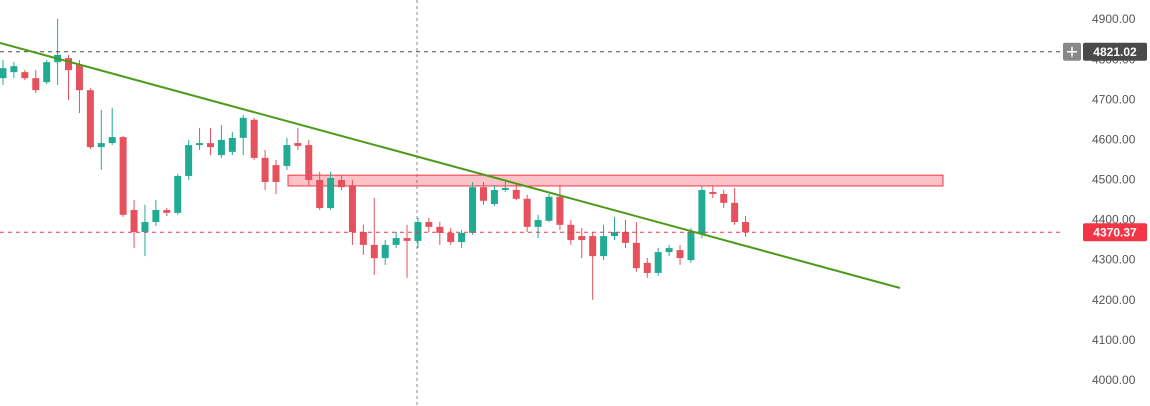 Image resolution: width=1150 pixels, height=406 pixels. I want to click on y-tick-label: 4700.00, so click(1114, 99).